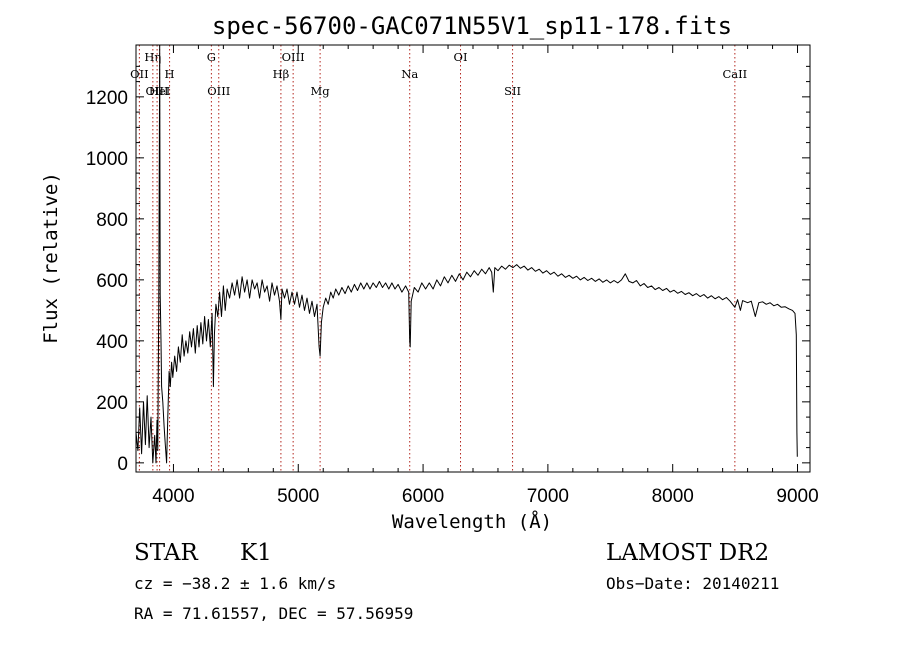 This screenshot has height=649, width=900. What do you see at coordinates (152, 57) in the screenshot?
I see `line-label-1: Hη` at bounding box center [152, 57].